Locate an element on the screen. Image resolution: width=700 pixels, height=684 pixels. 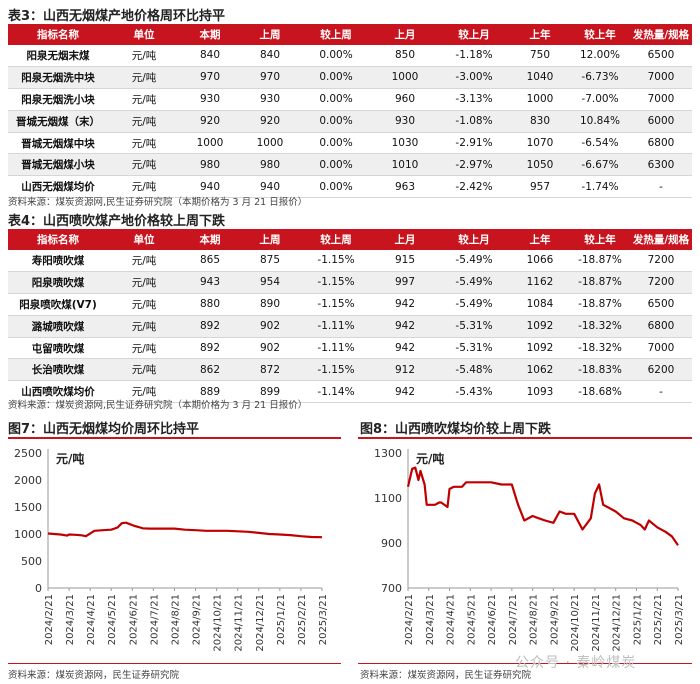
table-cell: 10.84% is located at coordinates (600, 121).